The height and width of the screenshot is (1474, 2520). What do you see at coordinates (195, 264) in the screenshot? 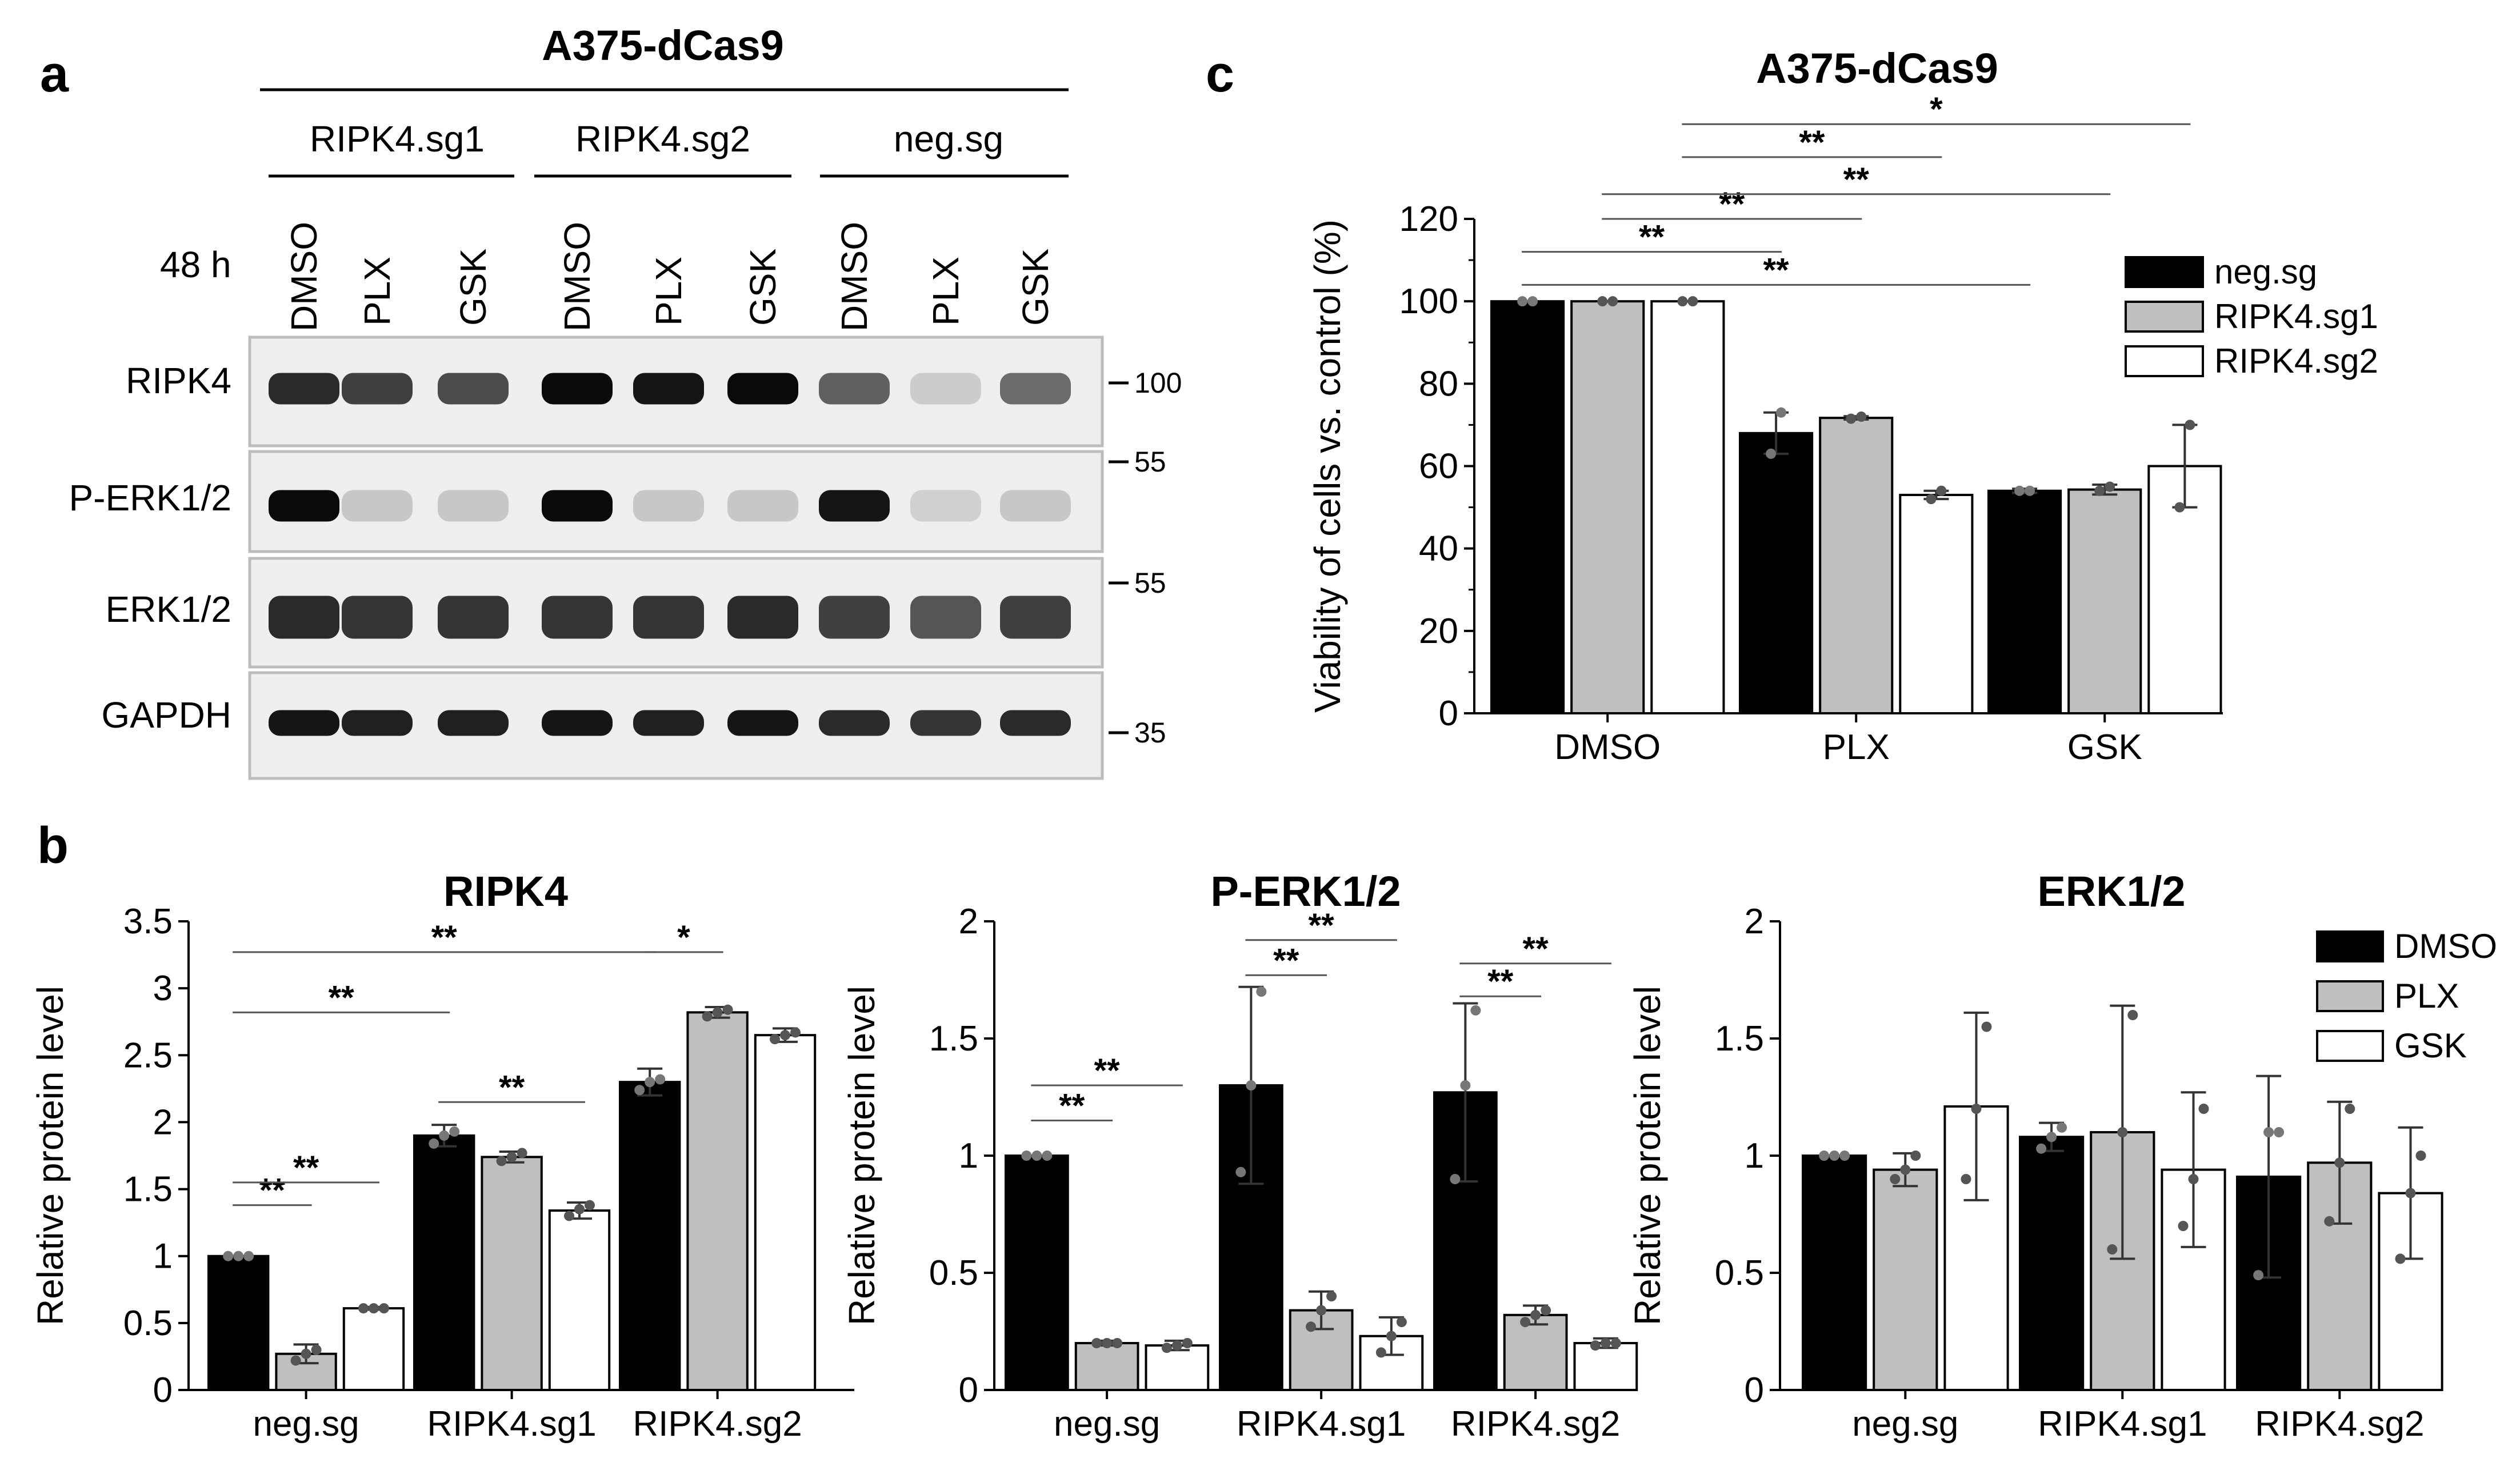
I see `blot-timepoint-label: 48 h` at bounding box center [195, 264].